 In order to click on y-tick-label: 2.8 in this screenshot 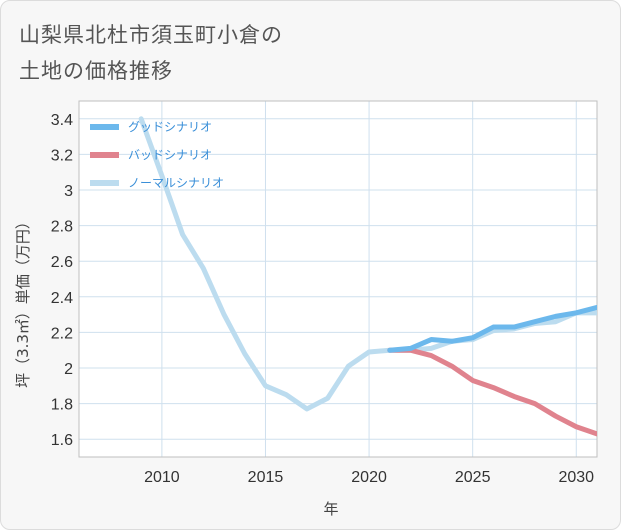, I will do `click(62, 227)`.